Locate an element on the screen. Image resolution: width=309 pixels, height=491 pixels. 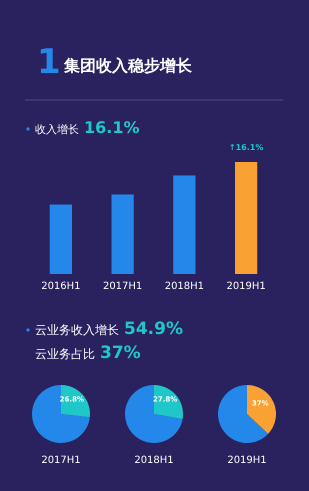
text: 2018H1 is located at coordinates (154, 460).